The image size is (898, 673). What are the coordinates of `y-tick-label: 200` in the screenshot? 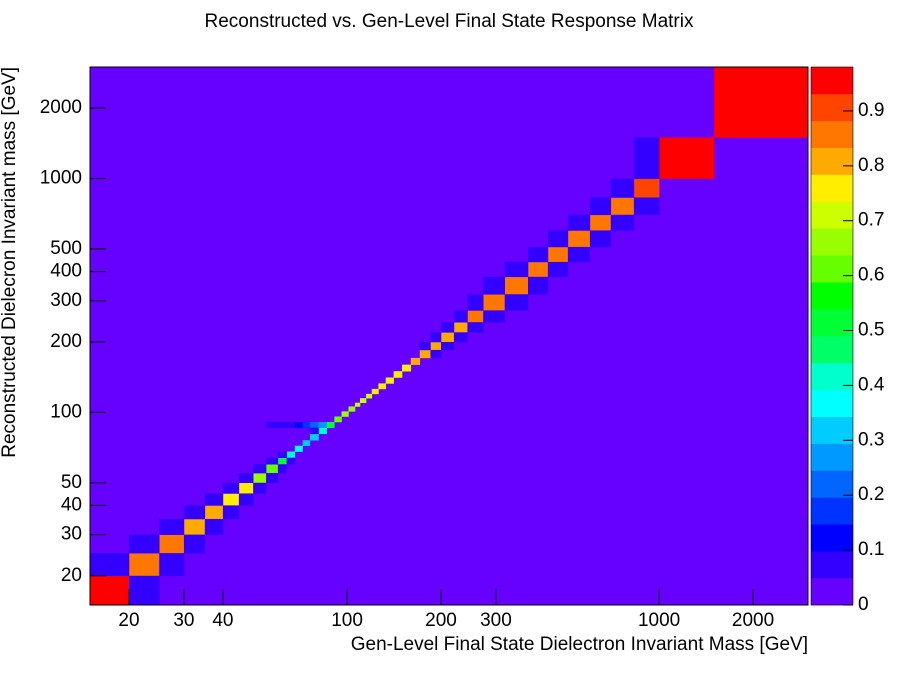 It's located at (66, 341).